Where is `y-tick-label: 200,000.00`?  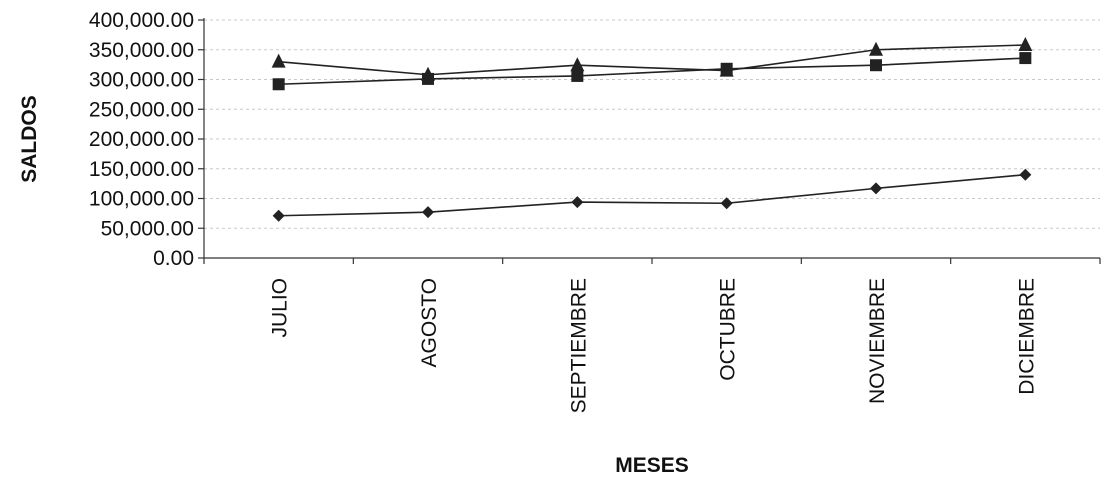
y-tick-label: 200,000.00 is located at coordinates (141, 139).